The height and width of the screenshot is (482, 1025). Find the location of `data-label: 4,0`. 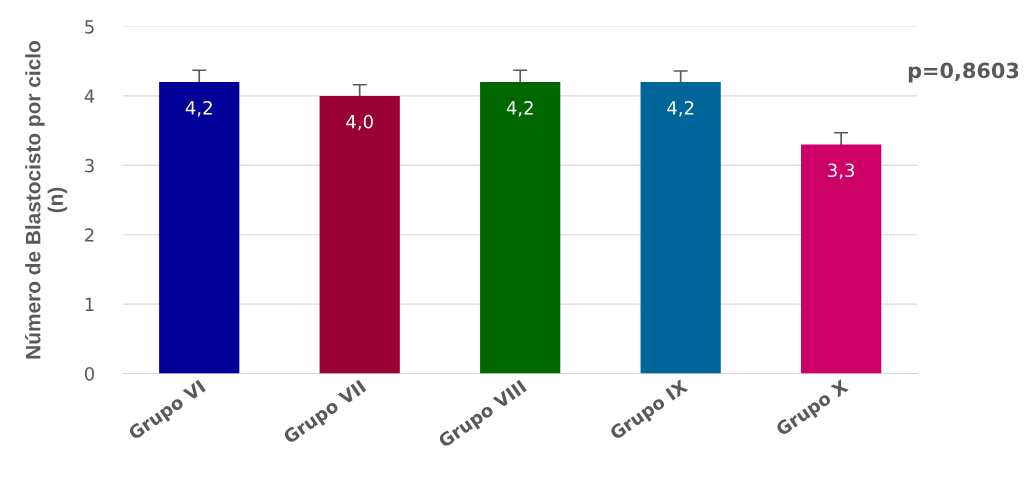

data-label: 4,0 is located at coordinates (359, 122).